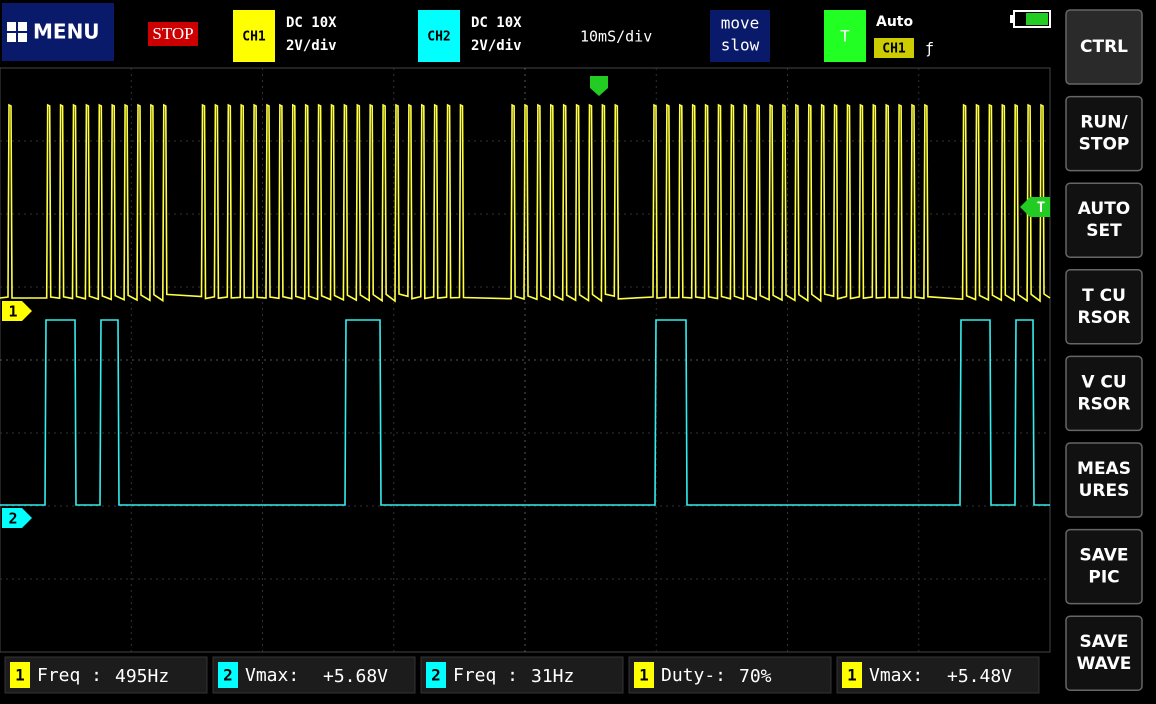  I want to click on measure-value: 70%, so click(755, 676).